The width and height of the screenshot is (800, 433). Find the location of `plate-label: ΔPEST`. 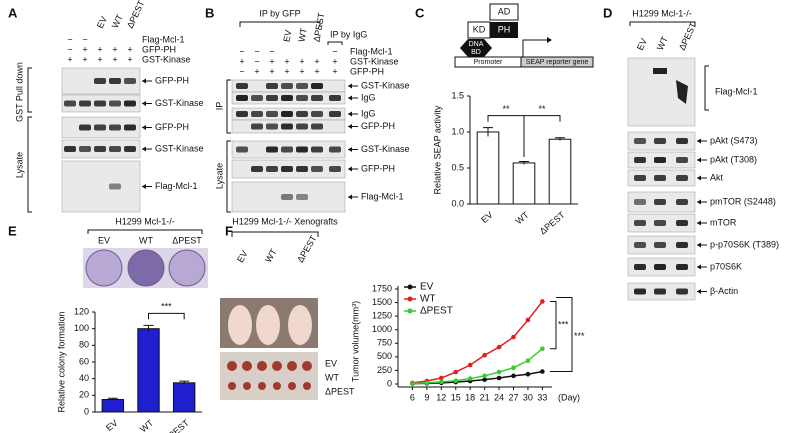

plate-label: ΔPEST is located at coordinates (187, 240).